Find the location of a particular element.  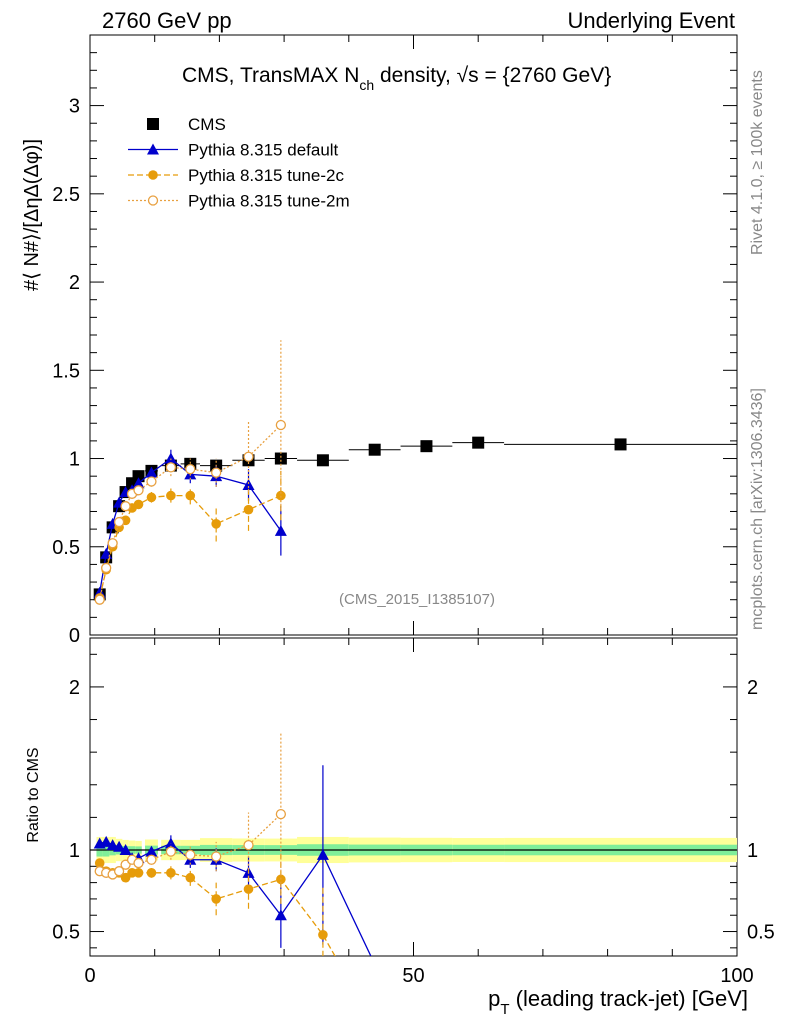

legend-default-label: Pythia 8.315 default is located at coordinates (263, 150).